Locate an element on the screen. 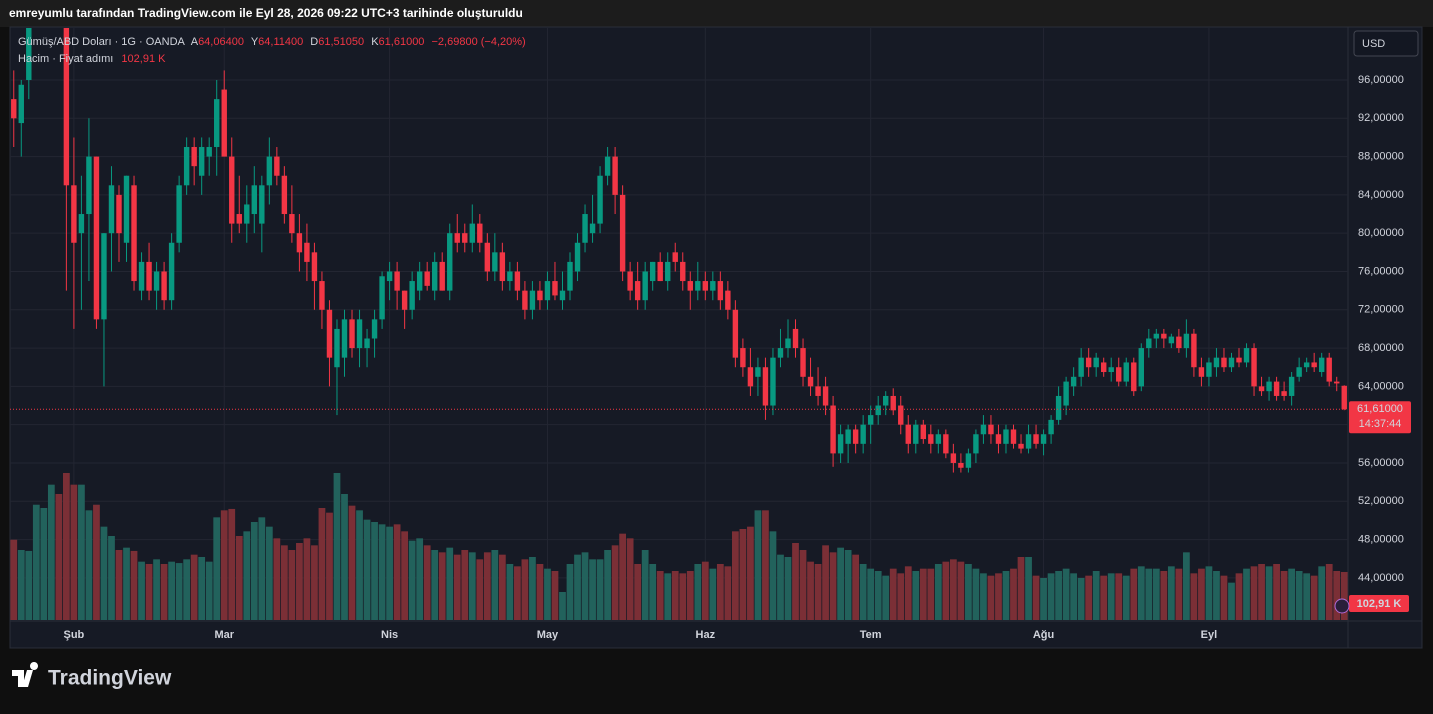 This screenshot has height=714, width=1433. legend-value: 61,61000 is located at coordinates (402, 42).